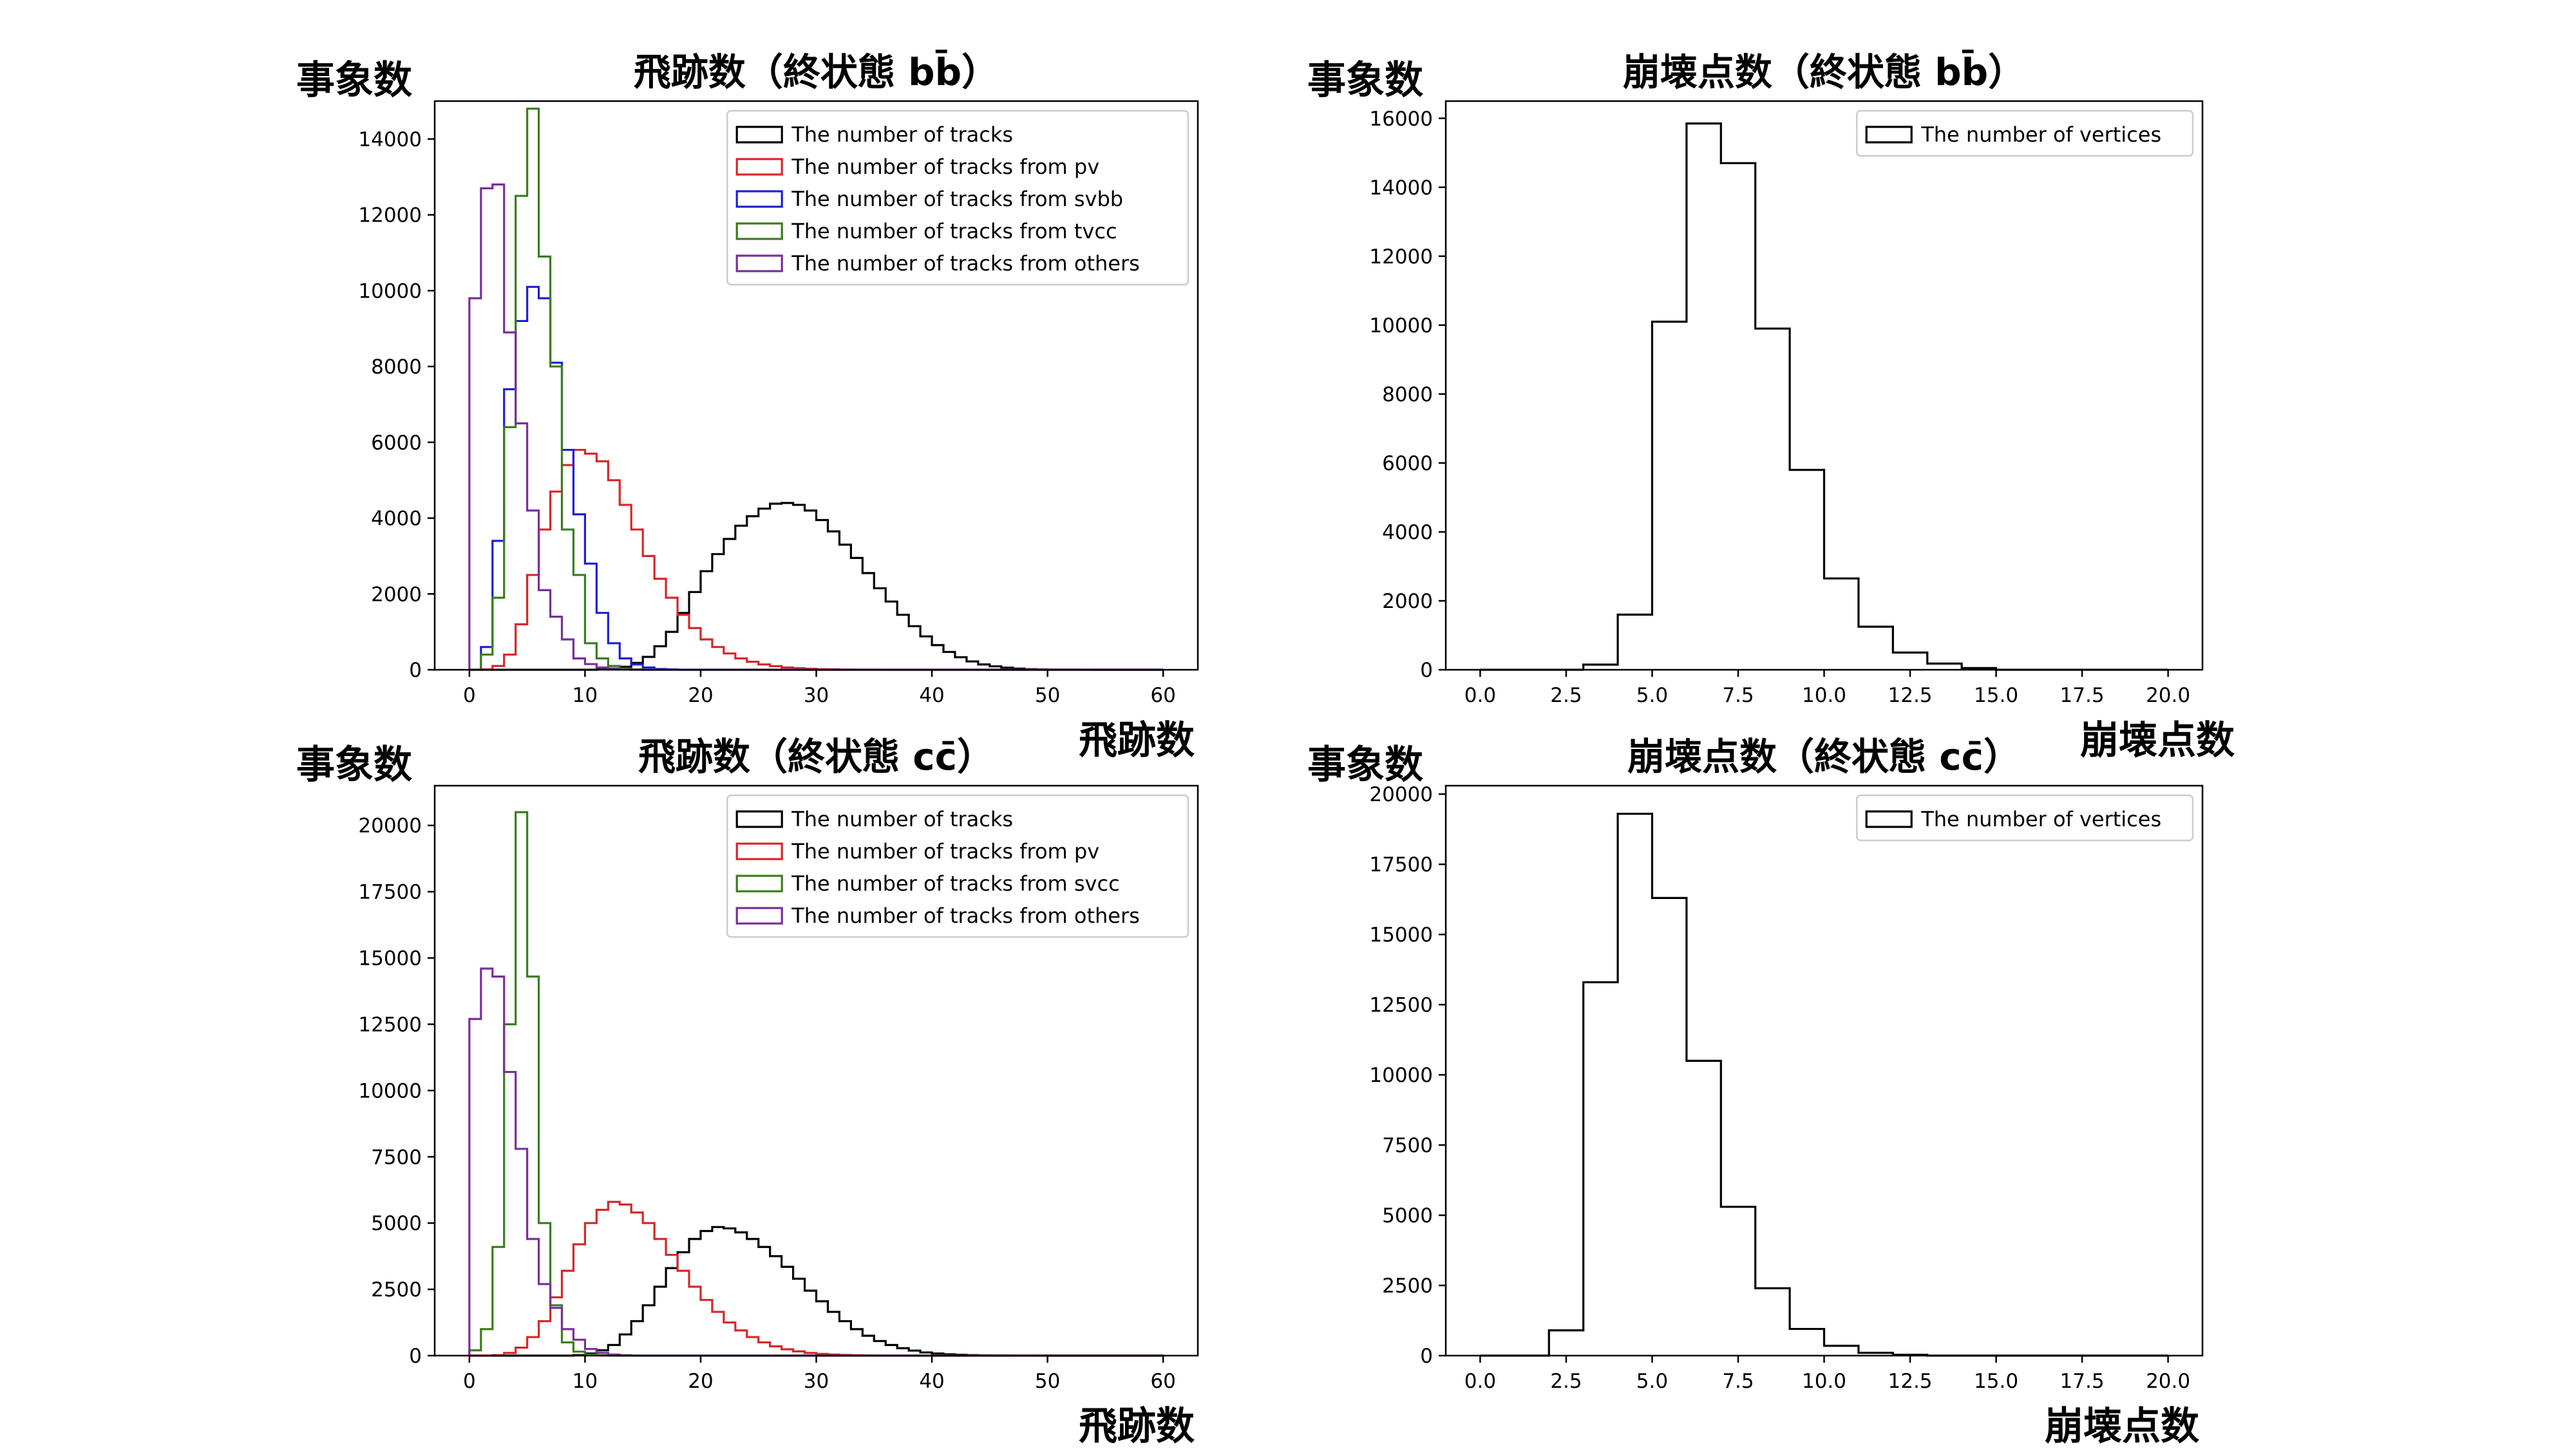 The height and width of the screenshot is (1449, 2576). What do you see at coordinates (2168, 1382) in the screenshot?
I see `vertices-cc-xtick-label: 20.0` at bounding box center [2168, 1382].